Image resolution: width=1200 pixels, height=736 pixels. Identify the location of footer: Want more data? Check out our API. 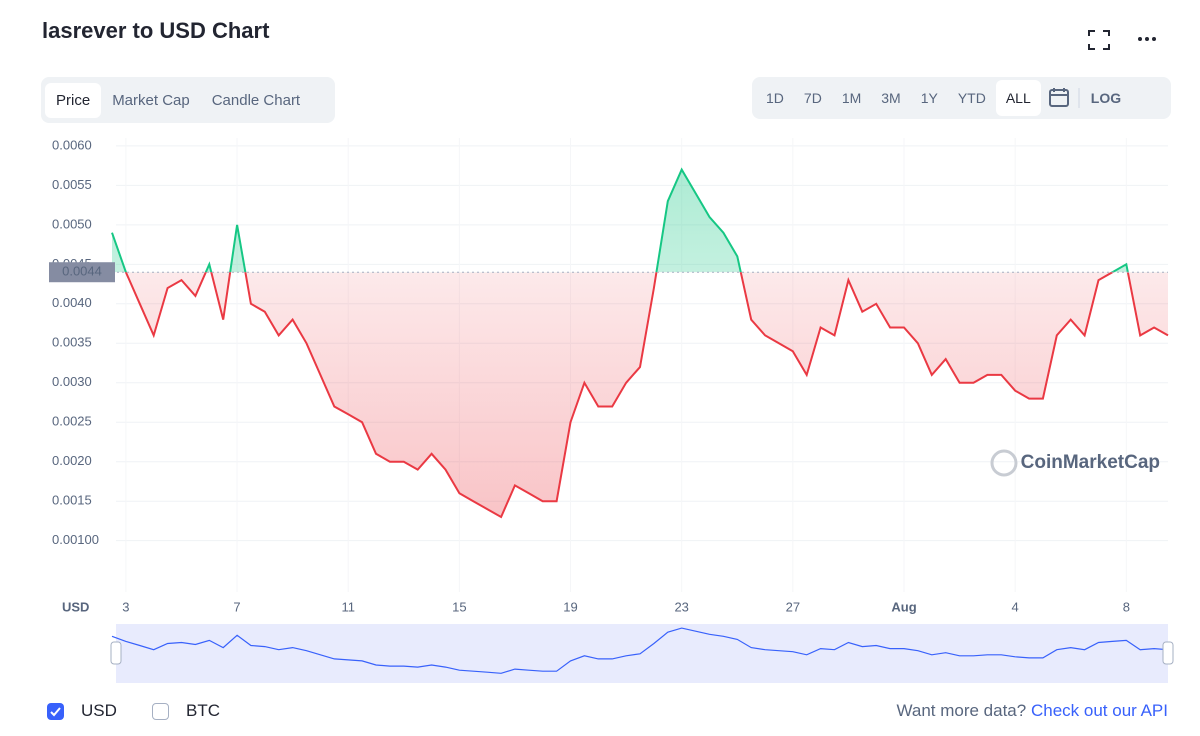
(1032, 711).